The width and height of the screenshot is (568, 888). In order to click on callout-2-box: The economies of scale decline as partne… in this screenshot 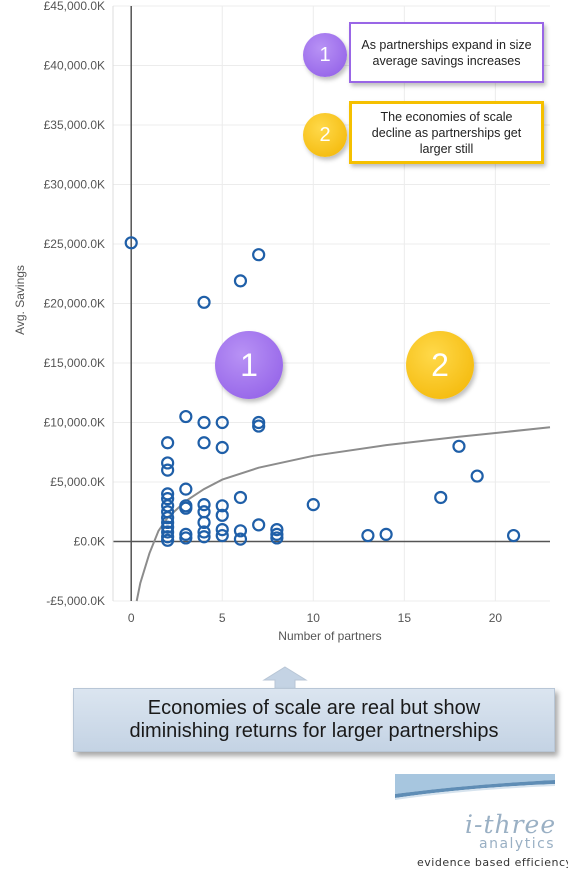, I will do `click(446, 132)`.